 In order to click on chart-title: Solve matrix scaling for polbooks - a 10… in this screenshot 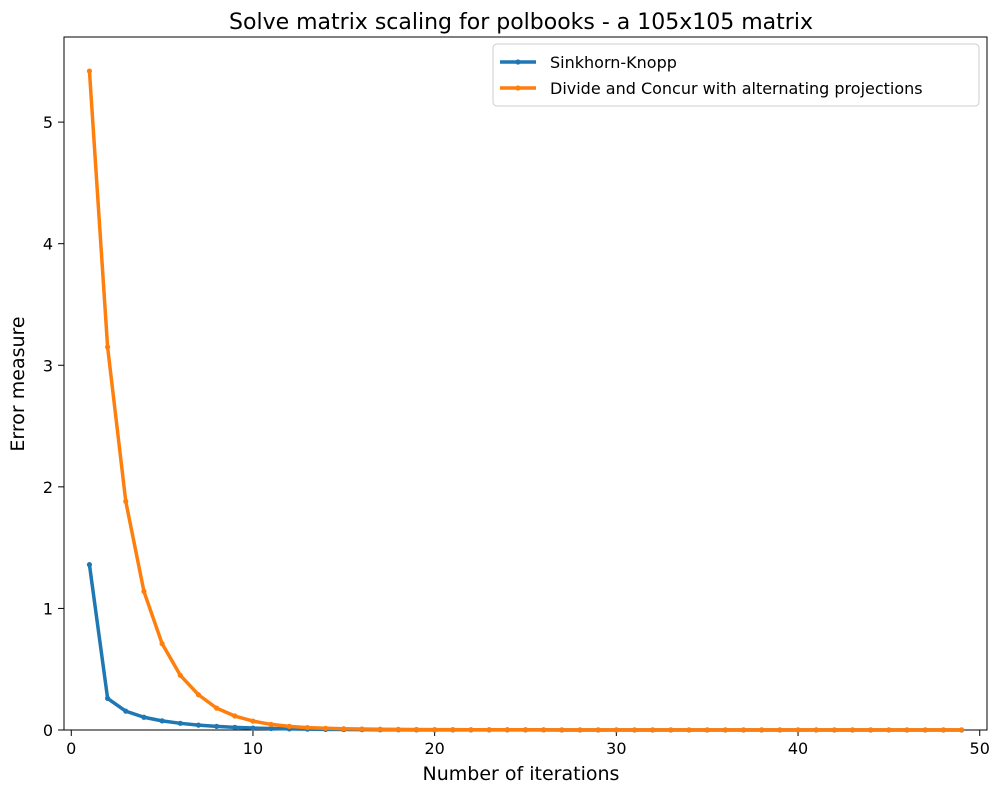, I will do `click(521, 22)`.